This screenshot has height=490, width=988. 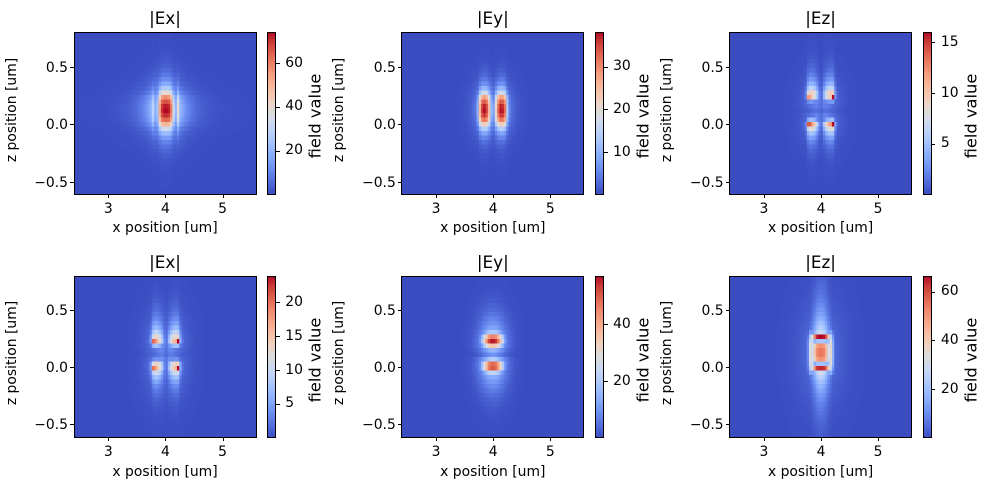 I want to click on colorbar-tick-label: 40, so click(x=622, y=323).